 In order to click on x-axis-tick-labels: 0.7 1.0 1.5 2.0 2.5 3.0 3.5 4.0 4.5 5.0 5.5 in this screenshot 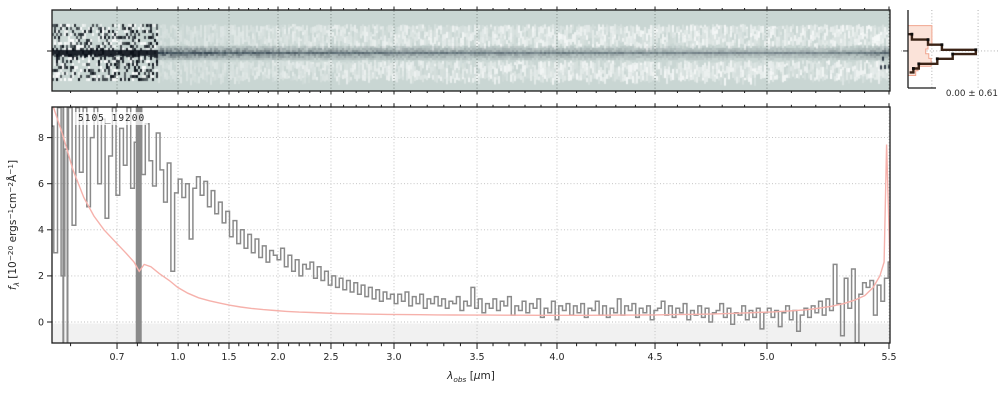, I will do `click(502, 357)`.